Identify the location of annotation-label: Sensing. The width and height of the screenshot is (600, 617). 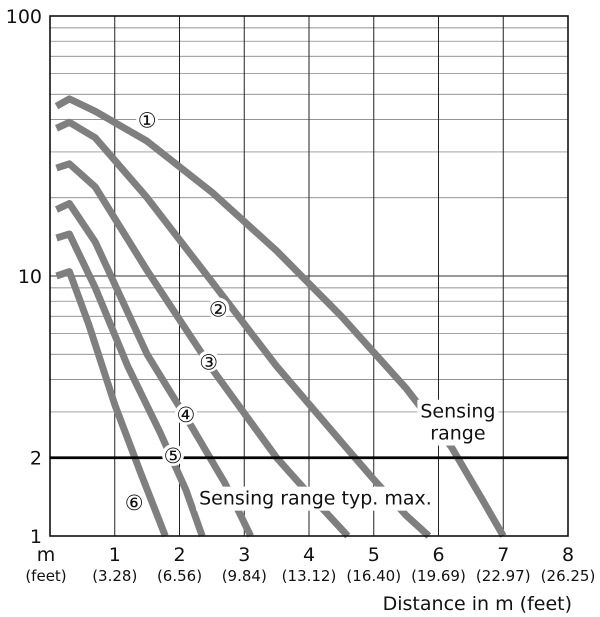
(457, 412).